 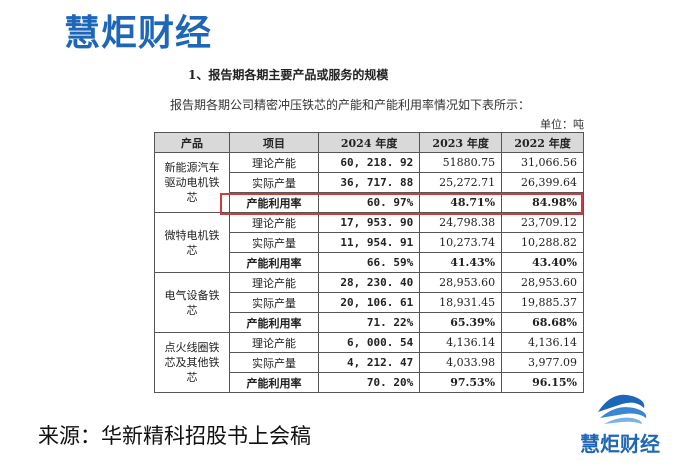 I want to click on value-2022: 31,066.56, so click(x=542, y=162).